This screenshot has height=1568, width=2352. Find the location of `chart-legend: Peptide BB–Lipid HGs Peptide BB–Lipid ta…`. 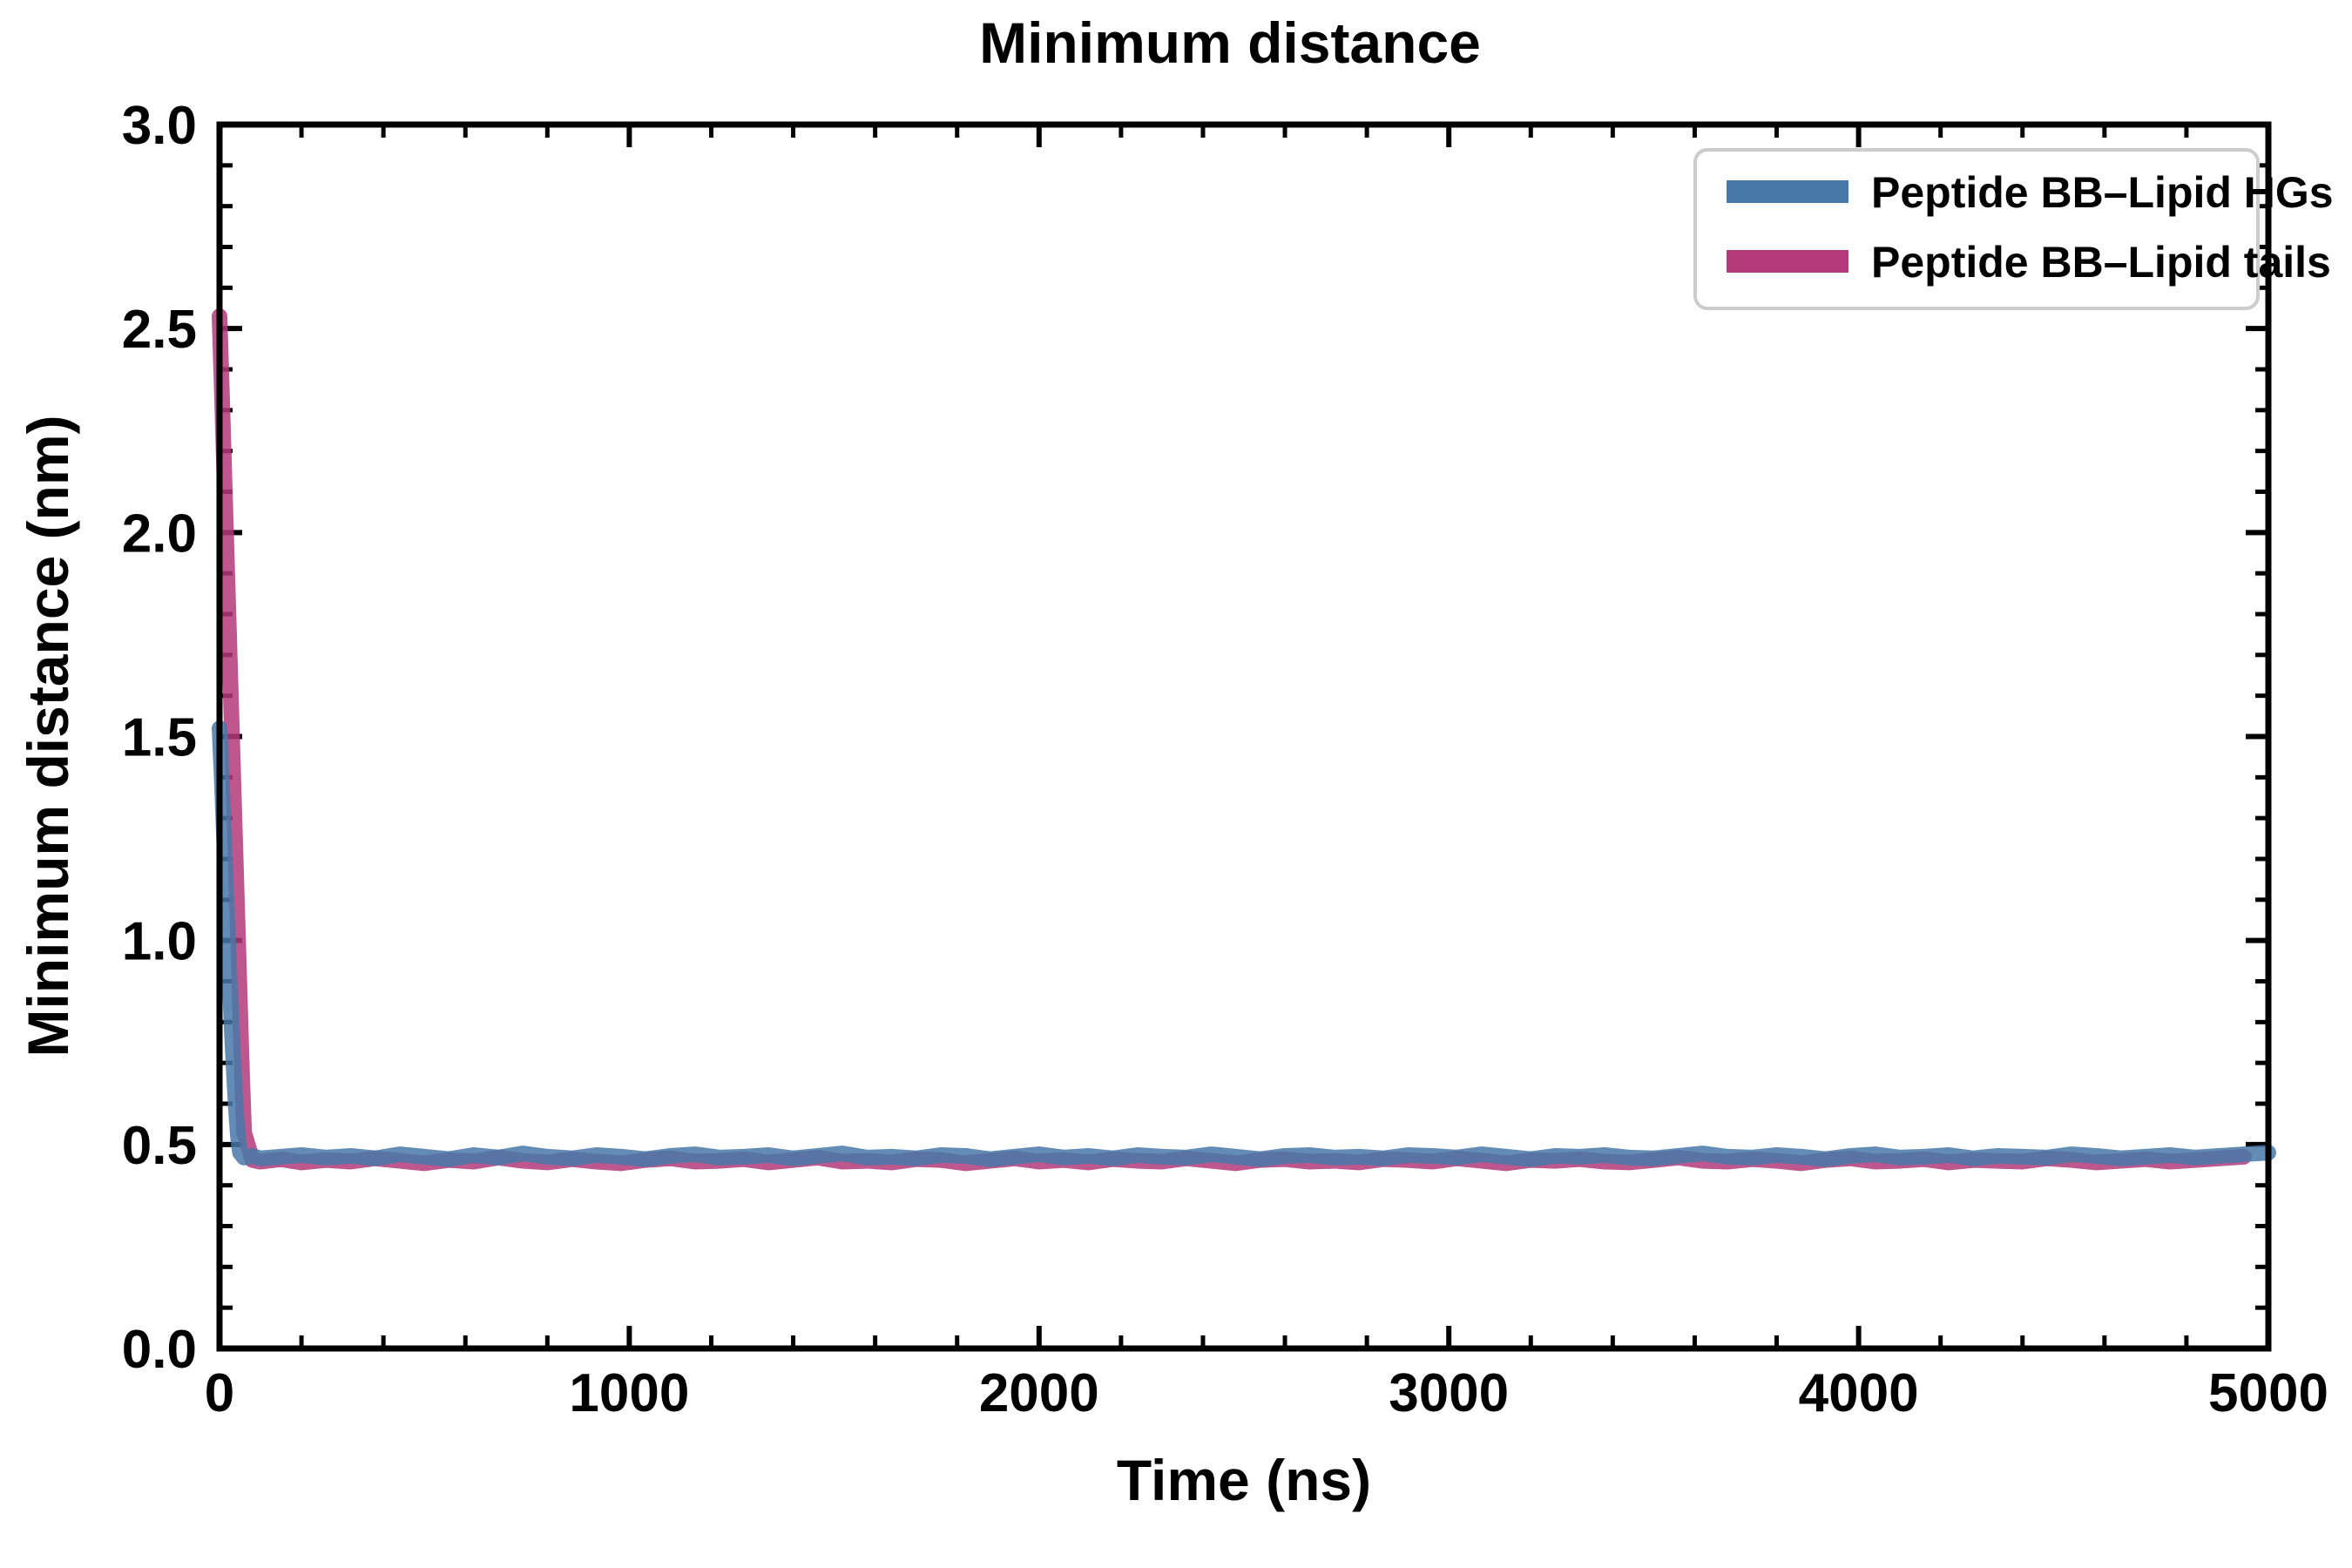

chart-legend: Peptide BB–Lipid HGs Peptide BB–Lipid ta… is located at coordinates (2014, 229).